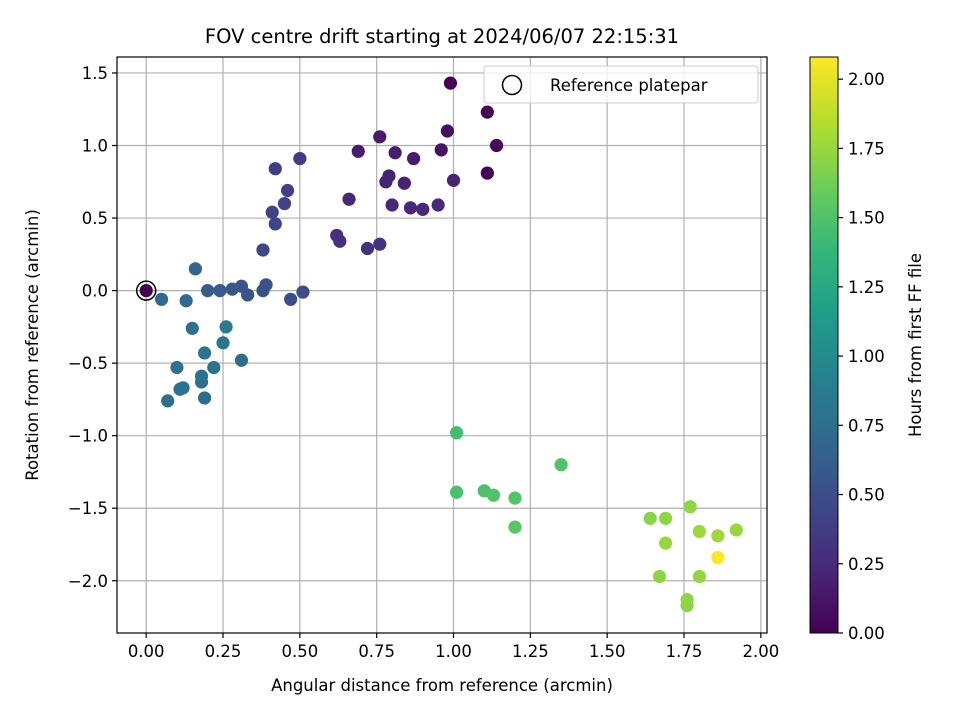 Image resolution: width=960 pixels, height=724 pixels. What do you see at coordinates (866, 633) in the screenshot?
I see `colorbar-tick-label: 0.00` at bounding box center [866, 633].